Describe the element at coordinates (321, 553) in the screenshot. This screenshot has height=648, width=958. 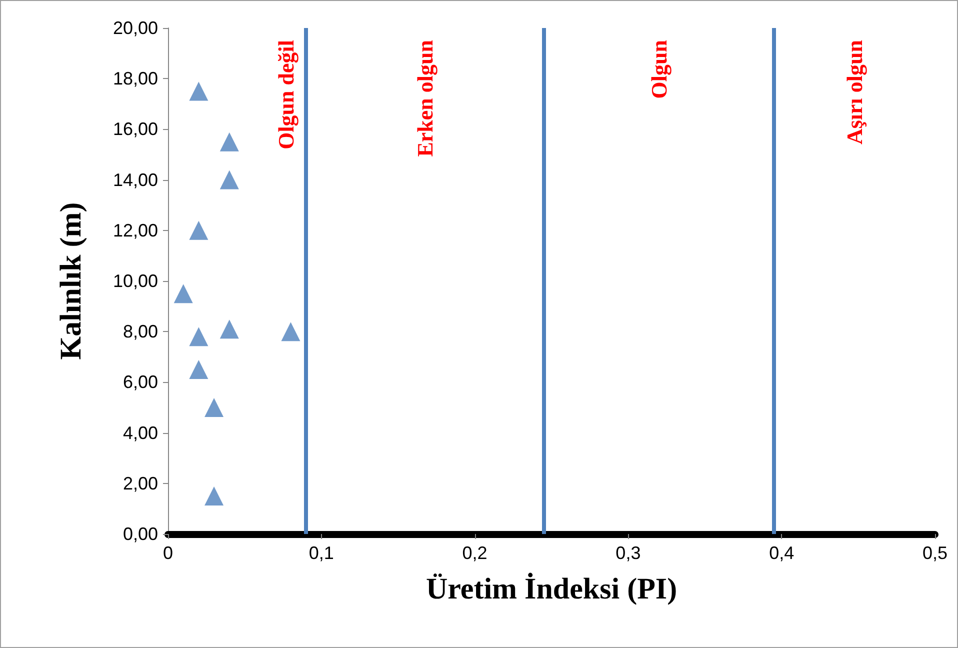
I see `x-tick-label: 0,1` at that location.